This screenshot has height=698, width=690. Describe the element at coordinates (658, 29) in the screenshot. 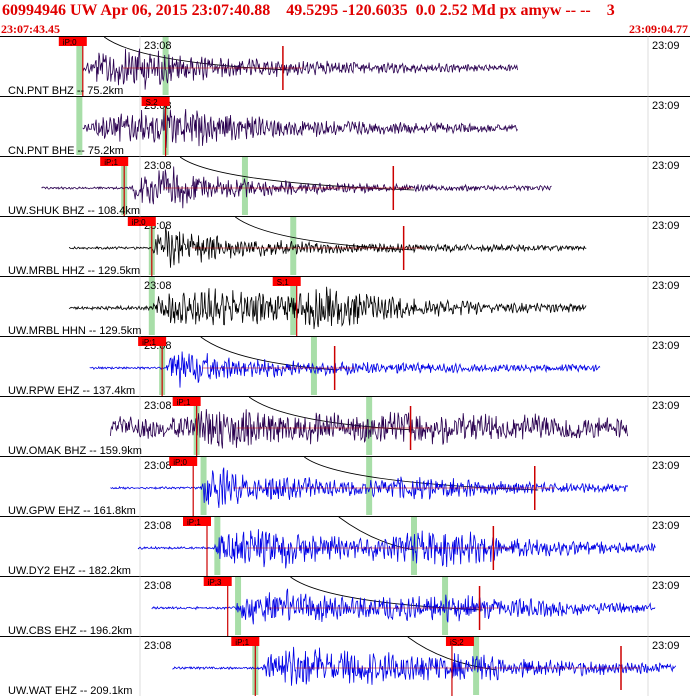

I see `end-time-label: 23:09:04.77` at that location.